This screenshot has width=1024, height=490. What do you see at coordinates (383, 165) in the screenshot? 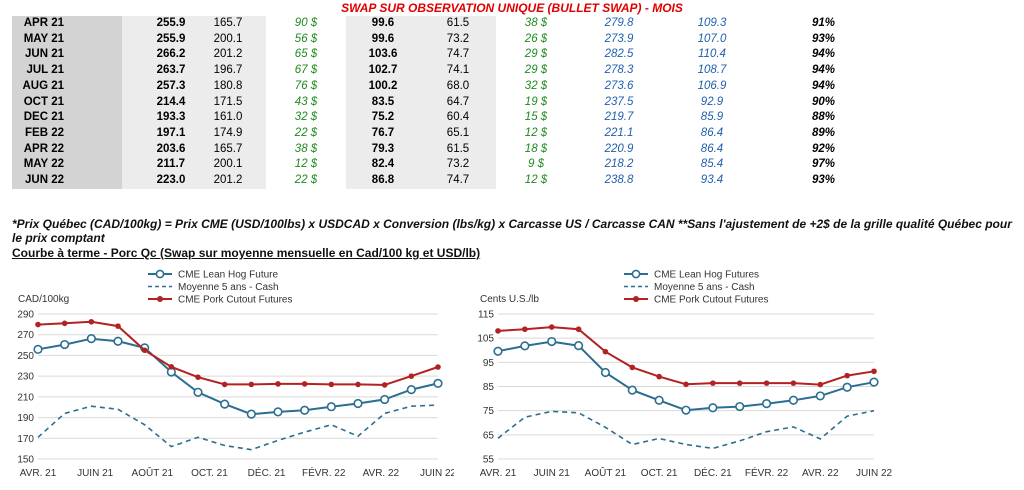
I see `table-cell: 82.4` at bounding box center [383, 165].